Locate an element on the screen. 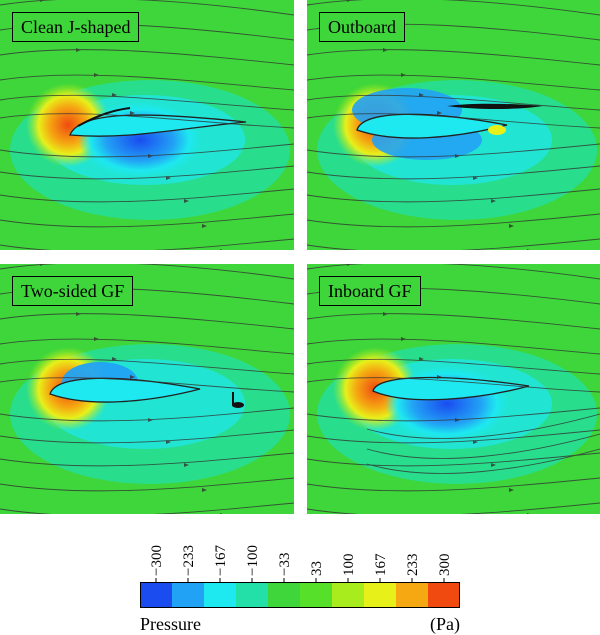 The image size is (600, 635). trailing-vortex is located at coordinates (238, 405).